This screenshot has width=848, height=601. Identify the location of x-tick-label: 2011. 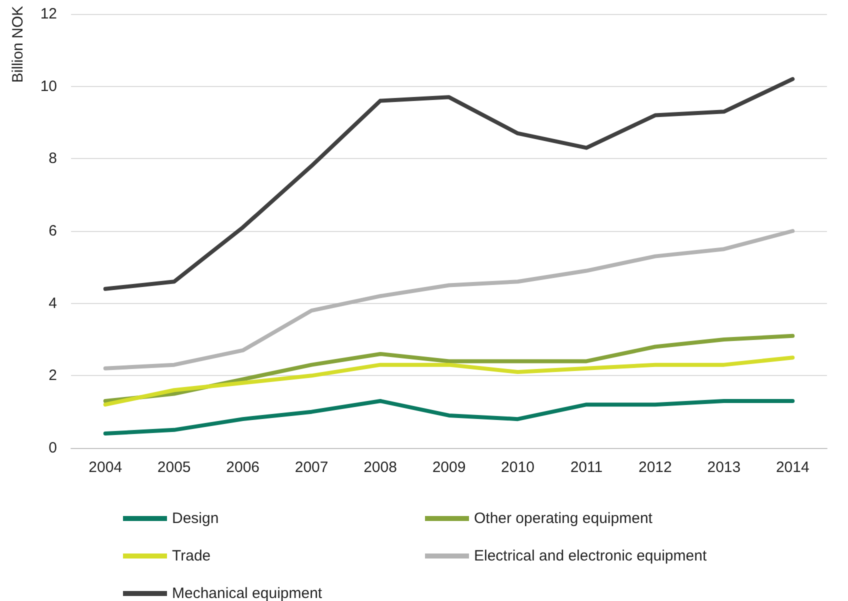
(586, 467).